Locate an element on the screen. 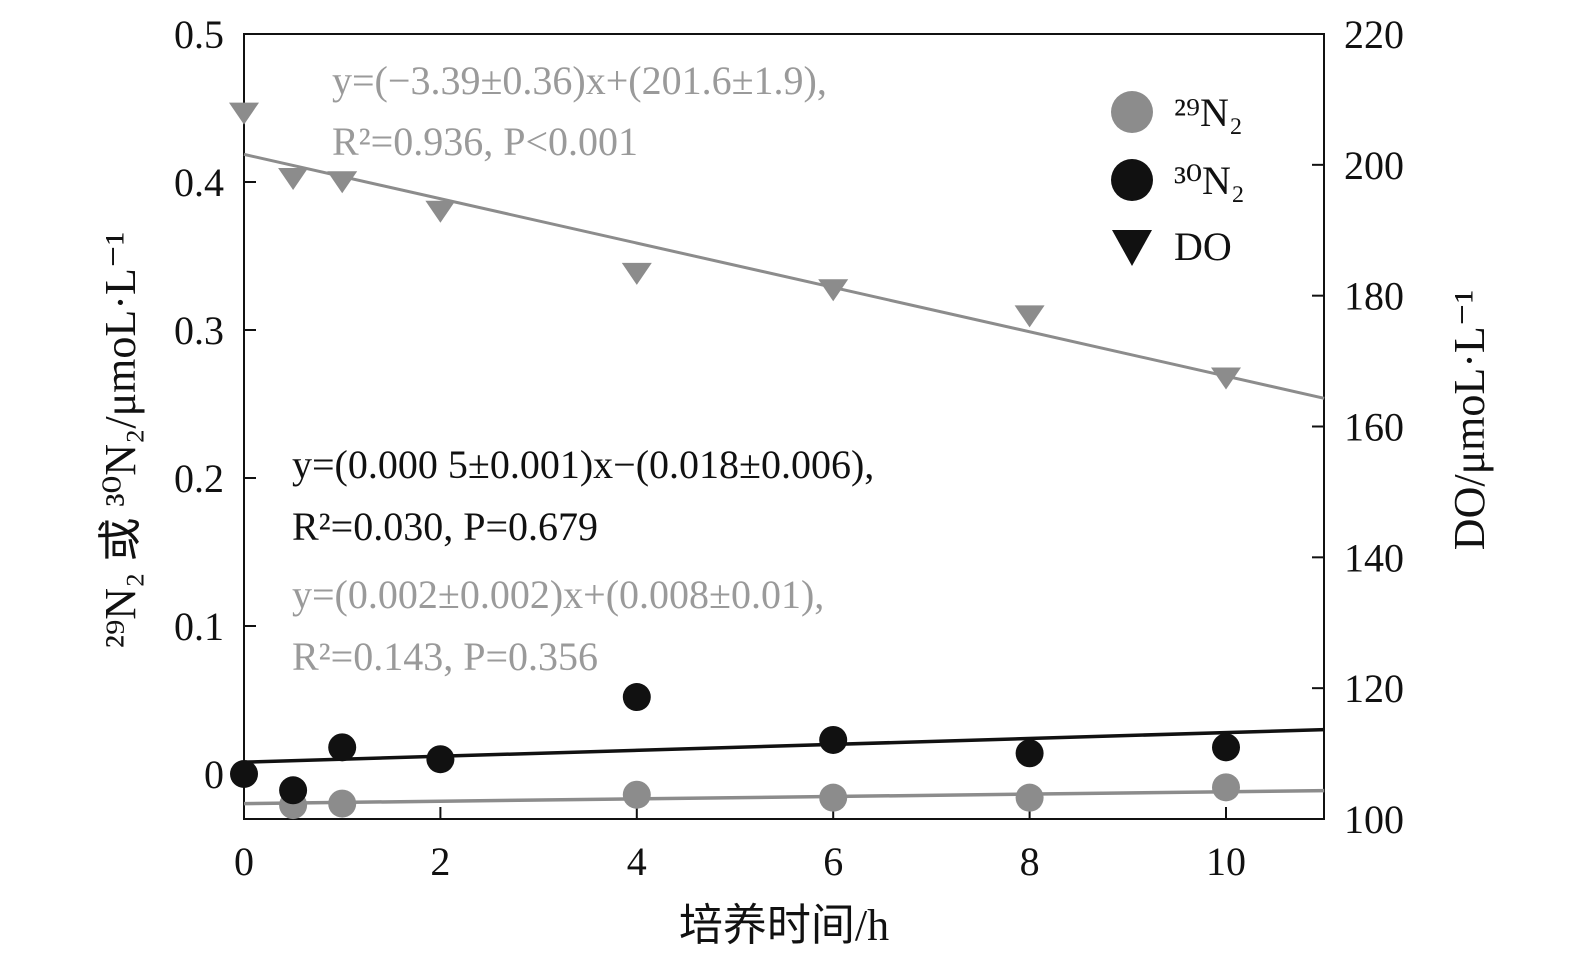 Image resolution: width=1575 pixels, height=965 pixels. fit-statistics: R²=0.143, P=0.356 is located at coordinates (445, 656).